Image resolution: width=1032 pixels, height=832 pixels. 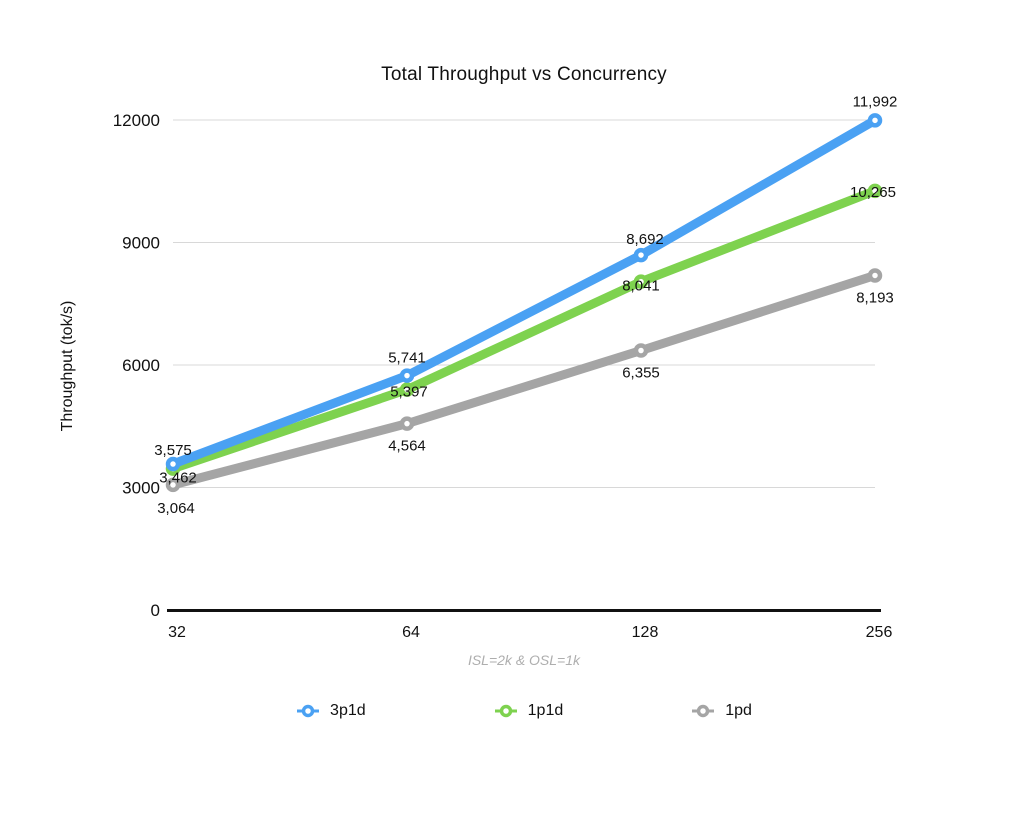 What do you see at coordinates (407, 446) in the screenshot?
I see `data-label-1pd: 4,564` at bounding box center [407, 446].